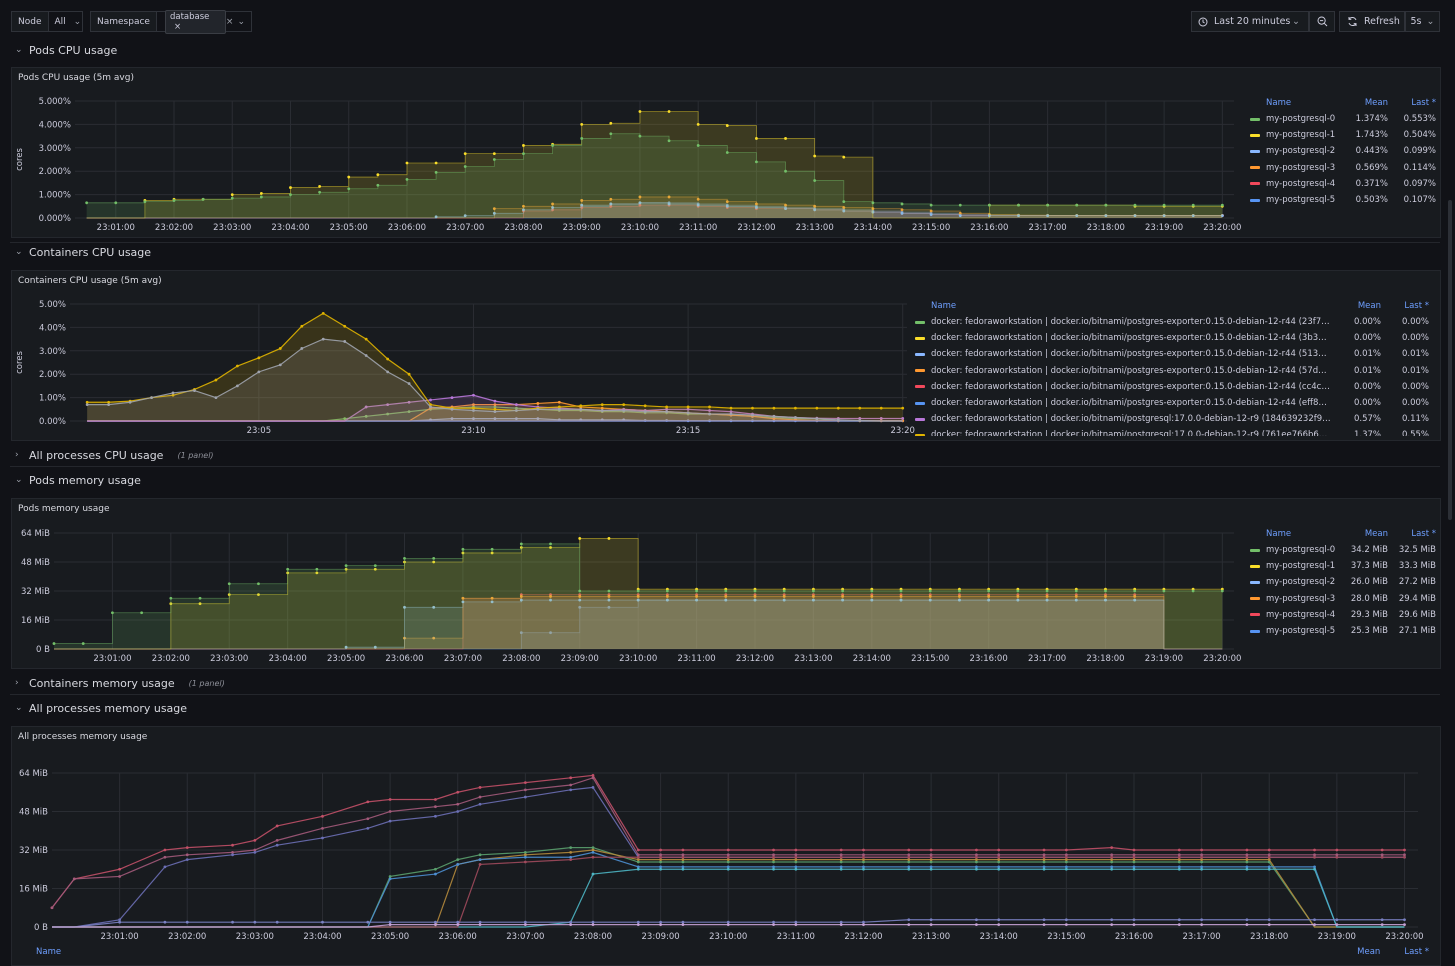 The width and height of the screenshot is (1455, 966). What do you see at coordinates (1343, 615) in the screenshot?
I see `legend-item: my-postgresql-4 29.3 MiB 29.6 MiB` at bounding box center [1343, 615].